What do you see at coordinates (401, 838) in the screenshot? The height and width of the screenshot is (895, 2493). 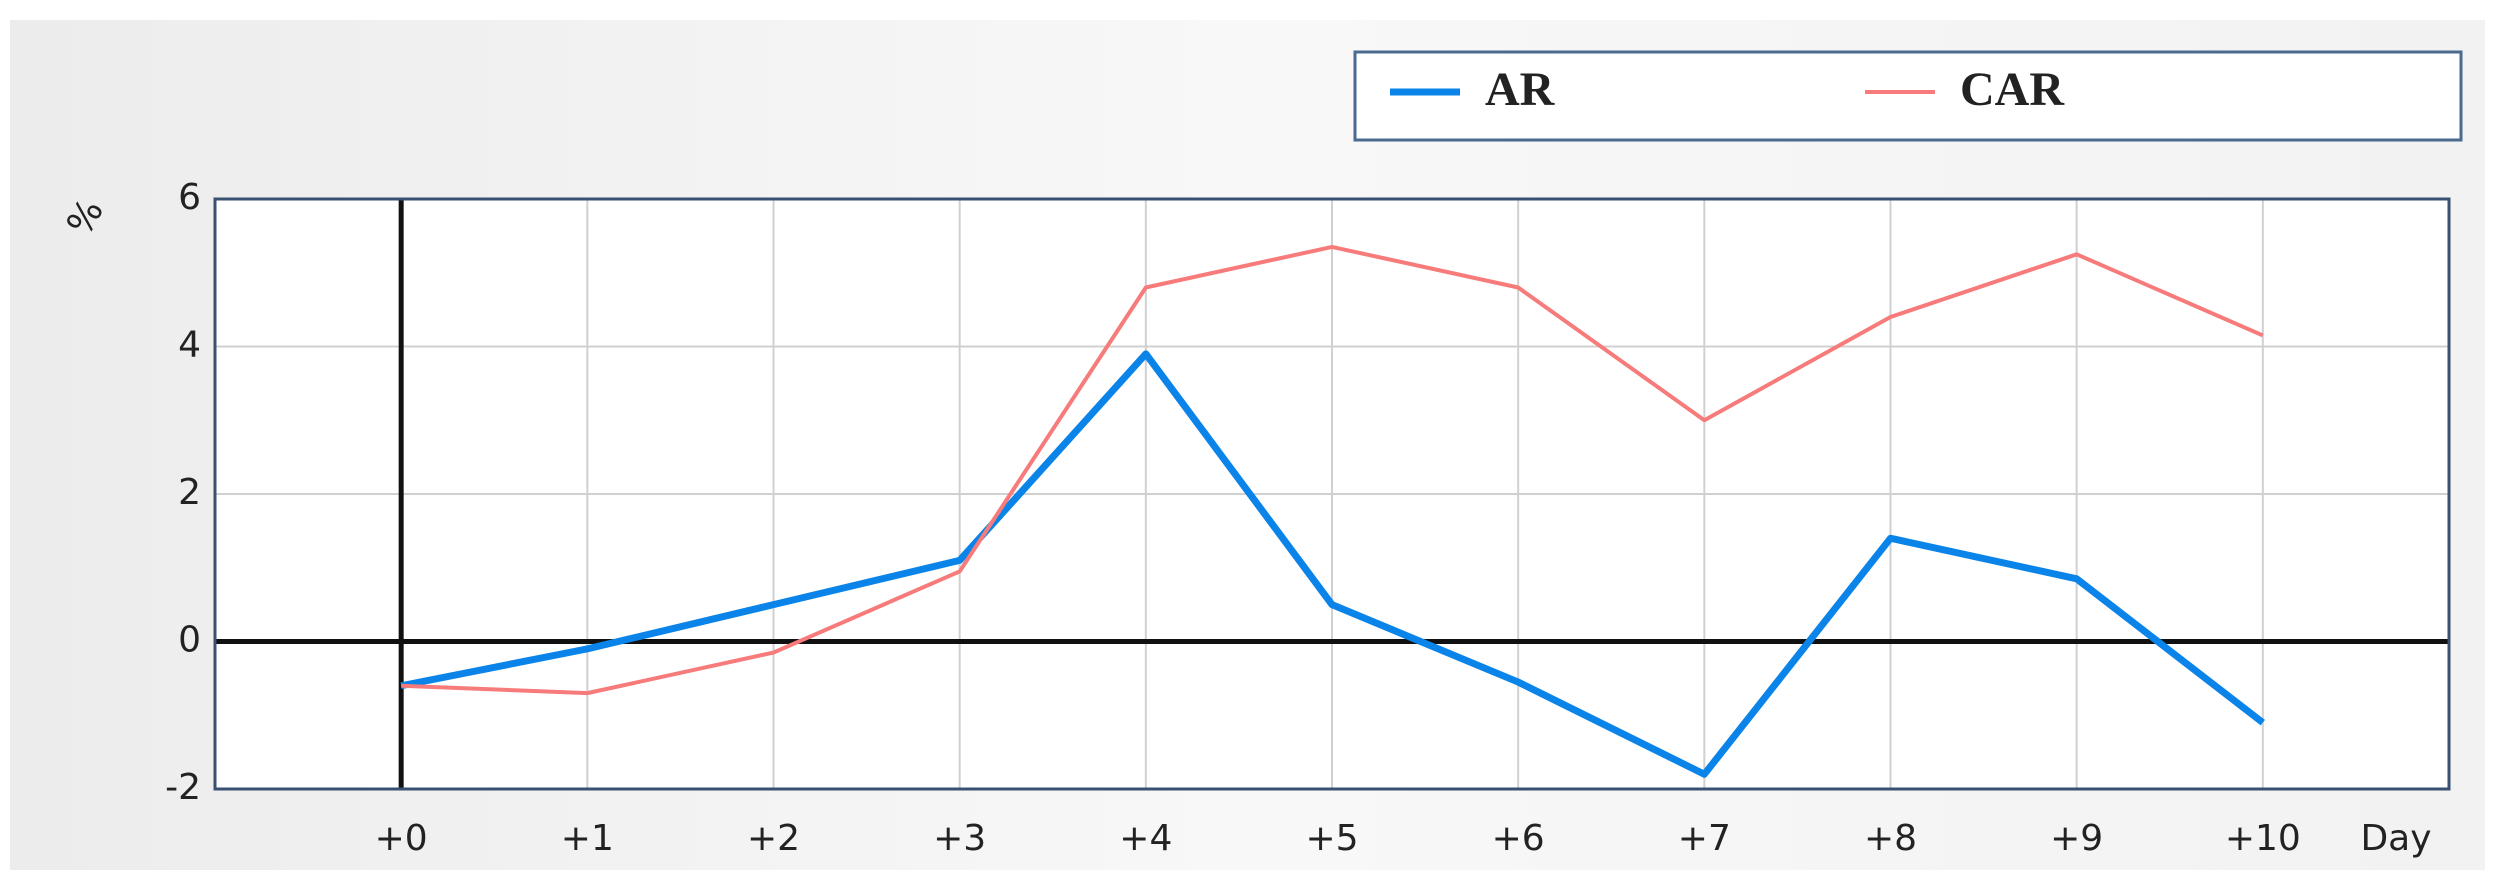 I see `x-tick-label: +0` at bounding box center [401, 838].